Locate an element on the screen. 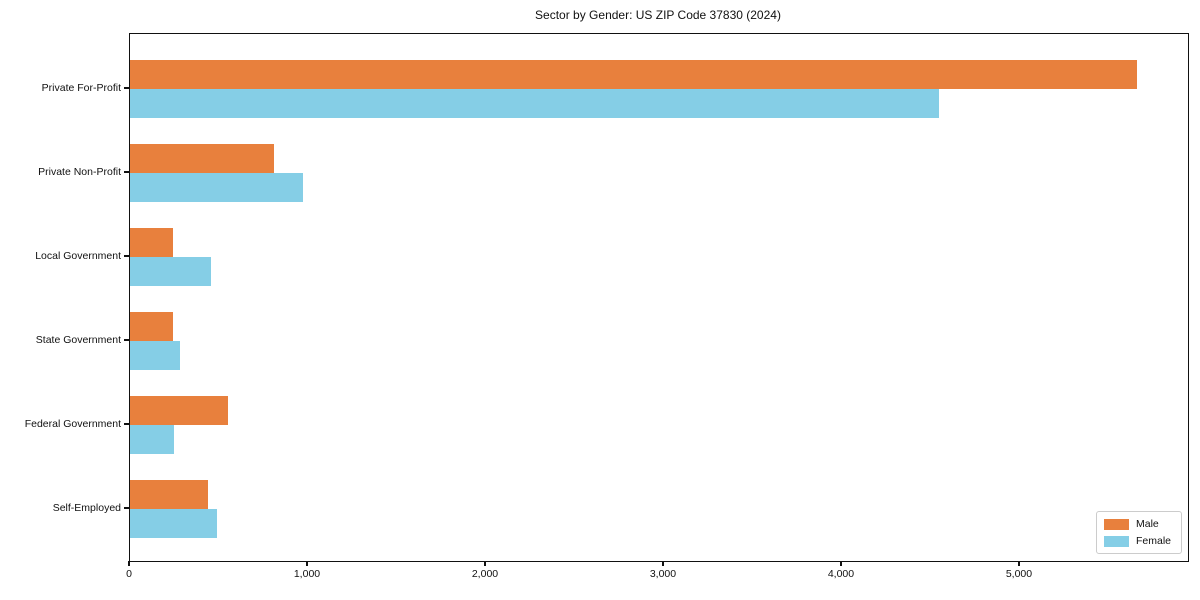  bar-male-federal-government is located at coordinates (179, 410).